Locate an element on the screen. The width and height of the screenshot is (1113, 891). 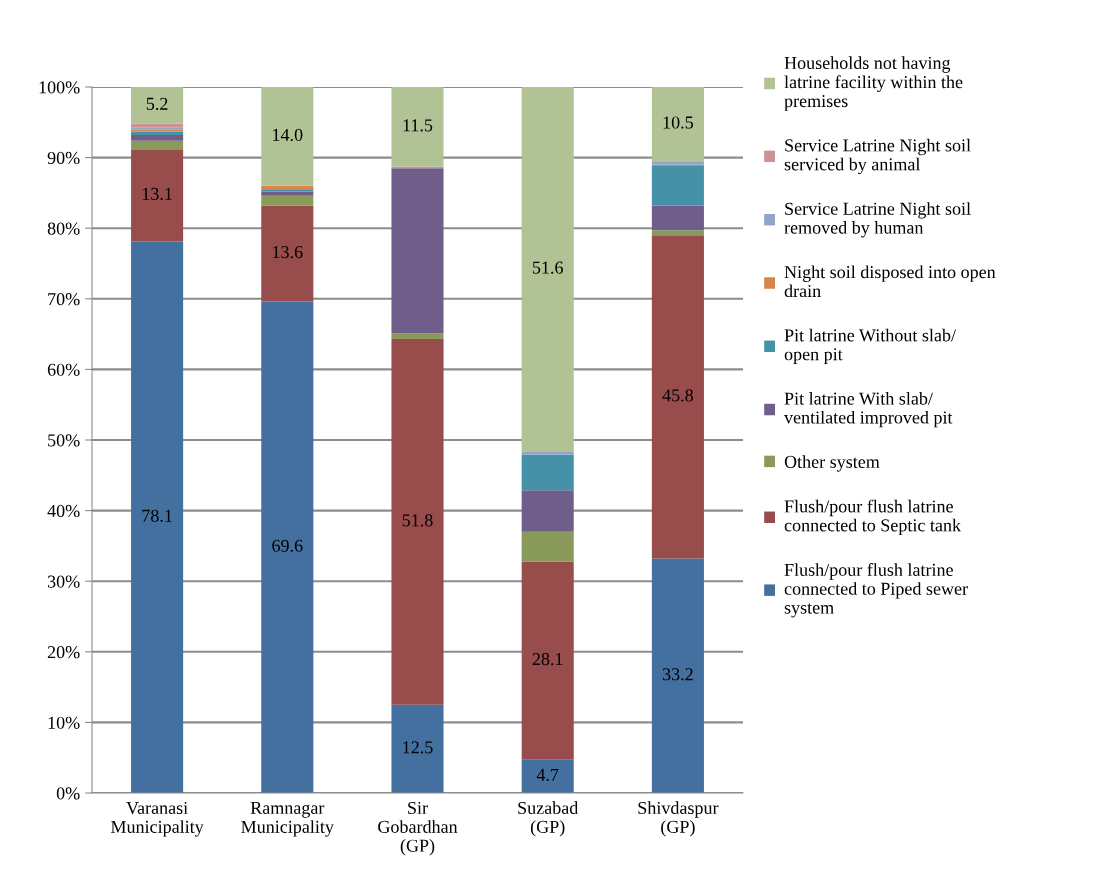
data-label: 12.5 is located at coordinates (418, 747).